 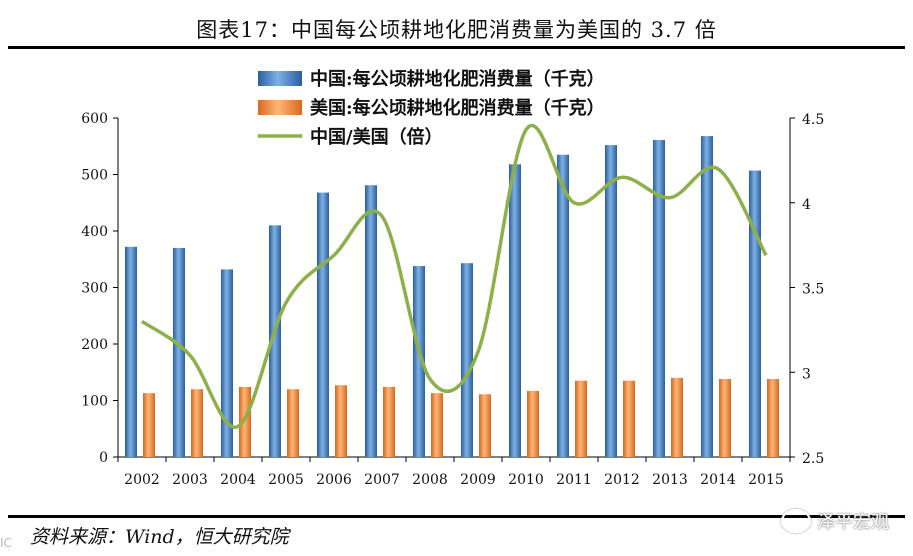 I want to click on x-tick-label: 2009, so click(x=478, y=480).